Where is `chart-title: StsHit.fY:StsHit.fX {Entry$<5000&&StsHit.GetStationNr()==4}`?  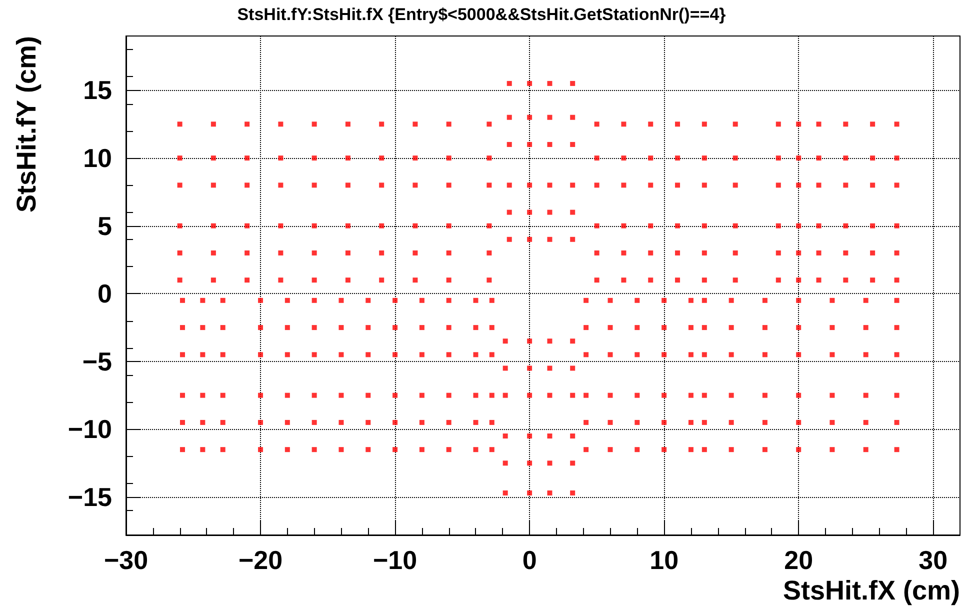
chart-title: StsHit.fY:StsHit.fX {Entry$<5000&&StsHit.GetStationNr()==4} is located at coordinates (481, 14).